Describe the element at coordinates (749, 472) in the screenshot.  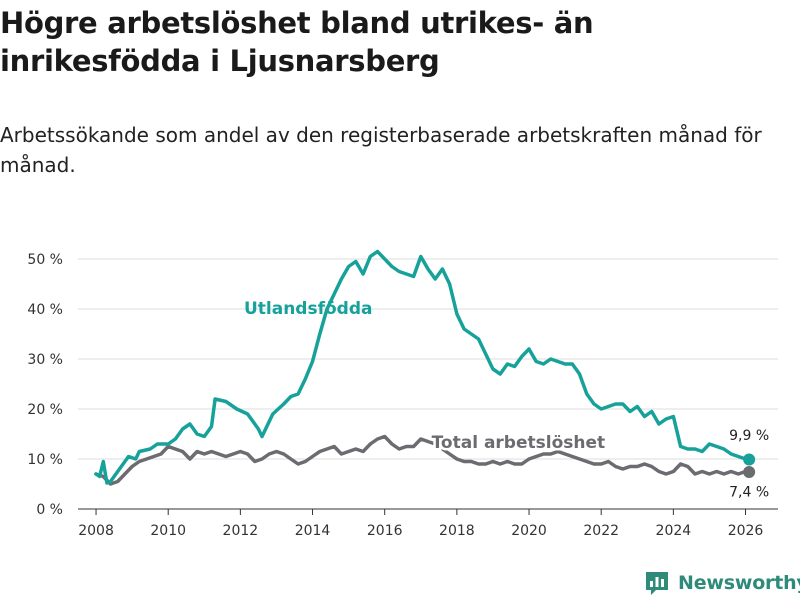
I see `end-point-total` at that location.